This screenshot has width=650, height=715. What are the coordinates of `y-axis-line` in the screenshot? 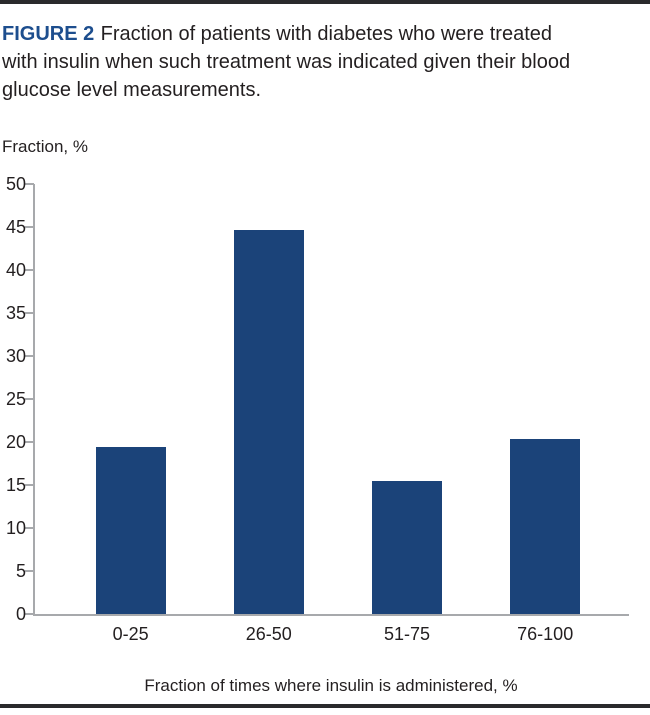 It's located at (34, 400).